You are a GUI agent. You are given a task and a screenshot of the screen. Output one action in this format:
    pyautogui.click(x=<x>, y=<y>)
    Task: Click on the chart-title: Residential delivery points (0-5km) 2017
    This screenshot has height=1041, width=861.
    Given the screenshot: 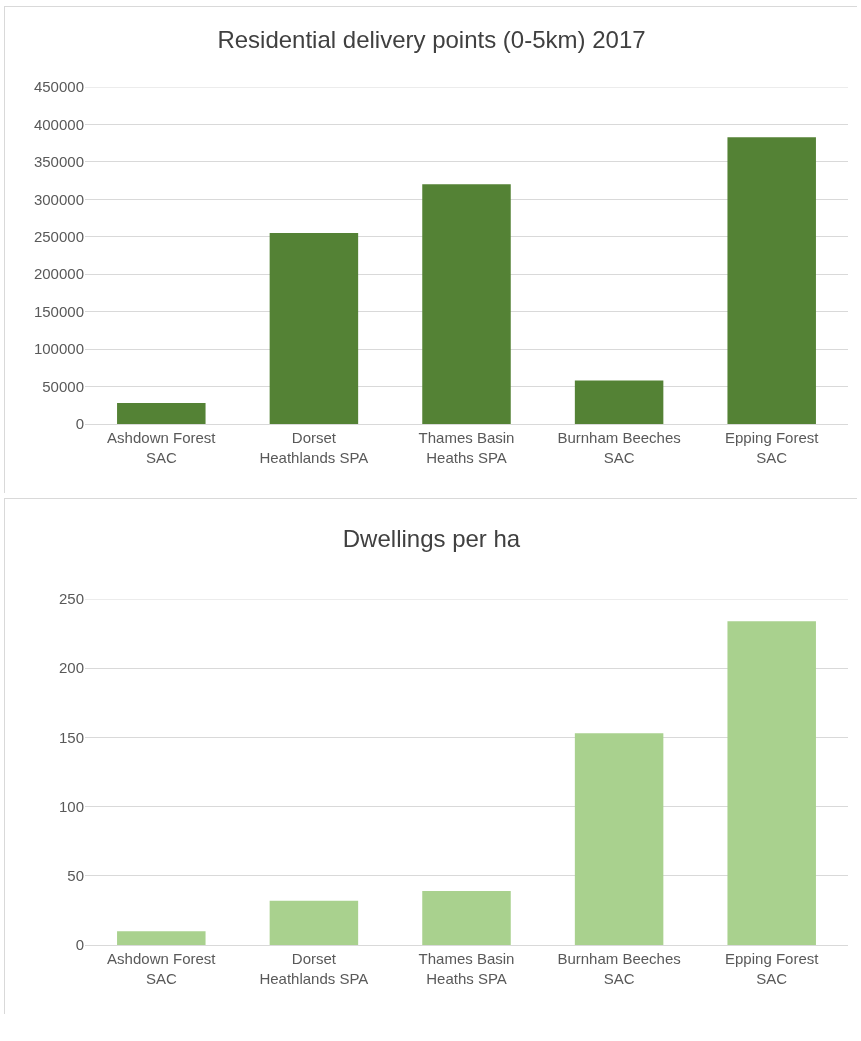 What is the action you would take?
    pyautogui.click(x=431, y=40)
    